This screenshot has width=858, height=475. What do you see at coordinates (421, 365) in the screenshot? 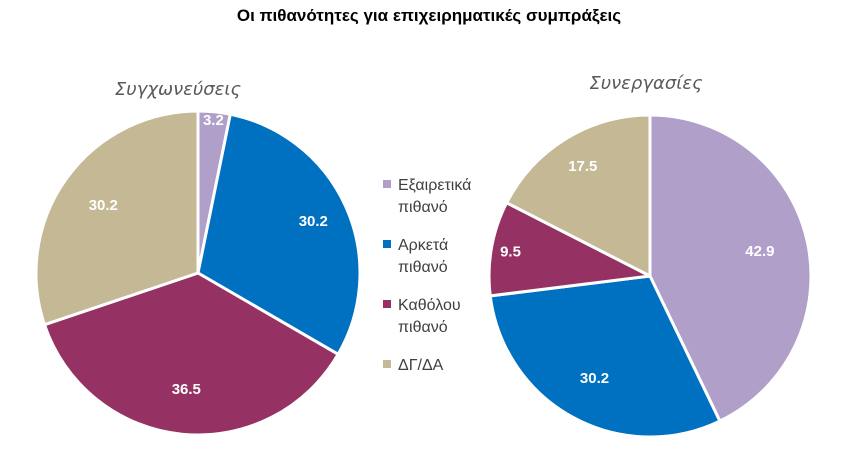
I see `legend-label-3: ΔΓ/ΔΑ` at bounding box center [421, 365].